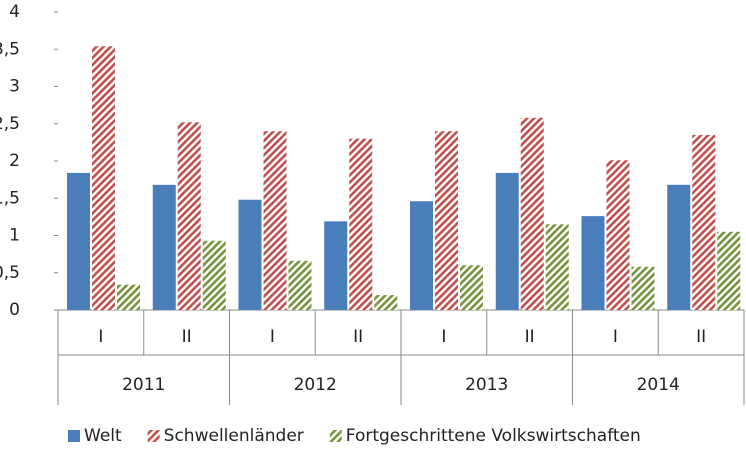 This screenshot has height=451, width=746. I want to click on legend-label: Fortgeschrittene Volkswirtschaften, so click(493, 436).